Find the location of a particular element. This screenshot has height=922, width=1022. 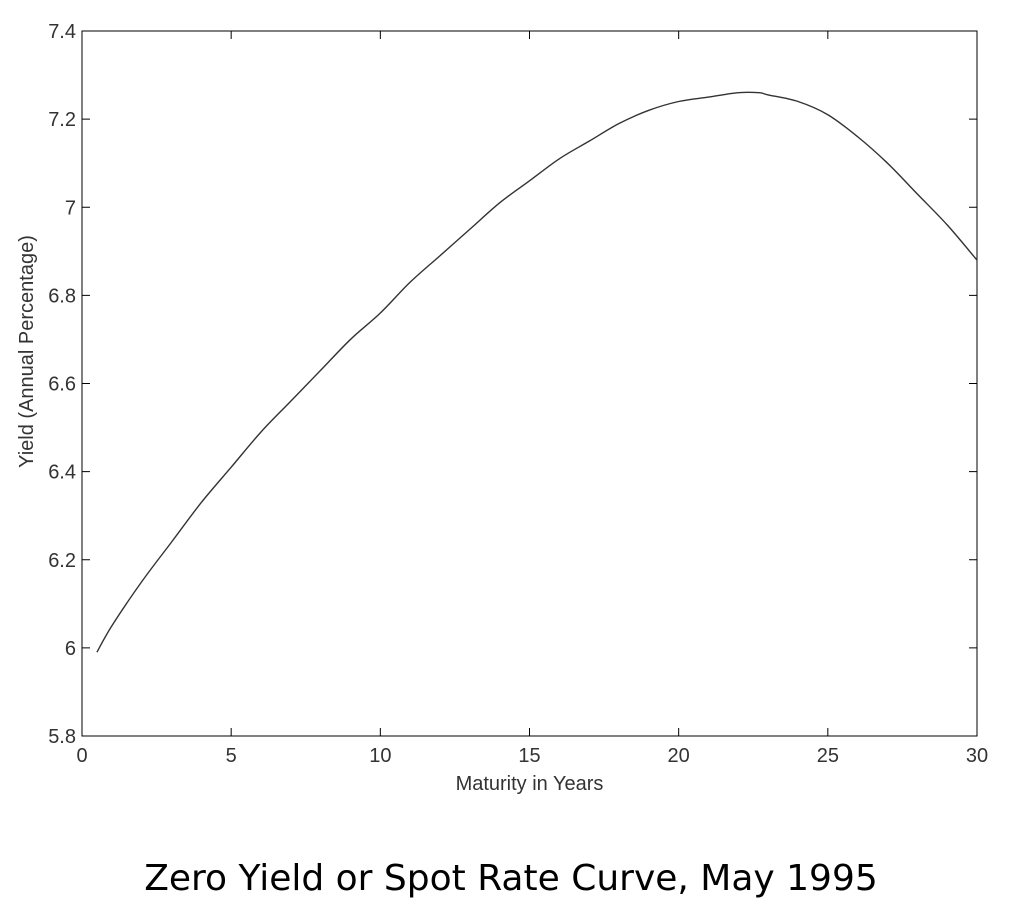

y-tick-label: 5.8 is located at coordinates (62, 737).